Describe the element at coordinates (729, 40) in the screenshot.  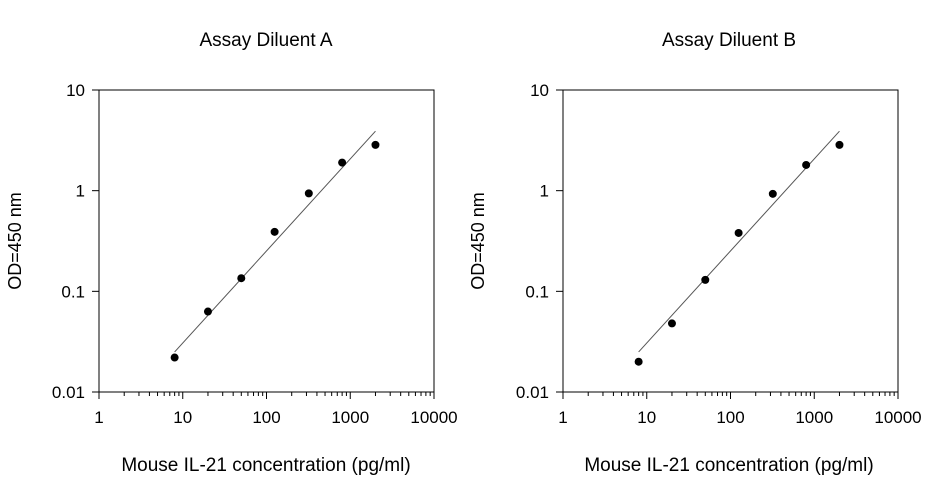
I see `chart-b-title: Assay Diluent B` at that location.